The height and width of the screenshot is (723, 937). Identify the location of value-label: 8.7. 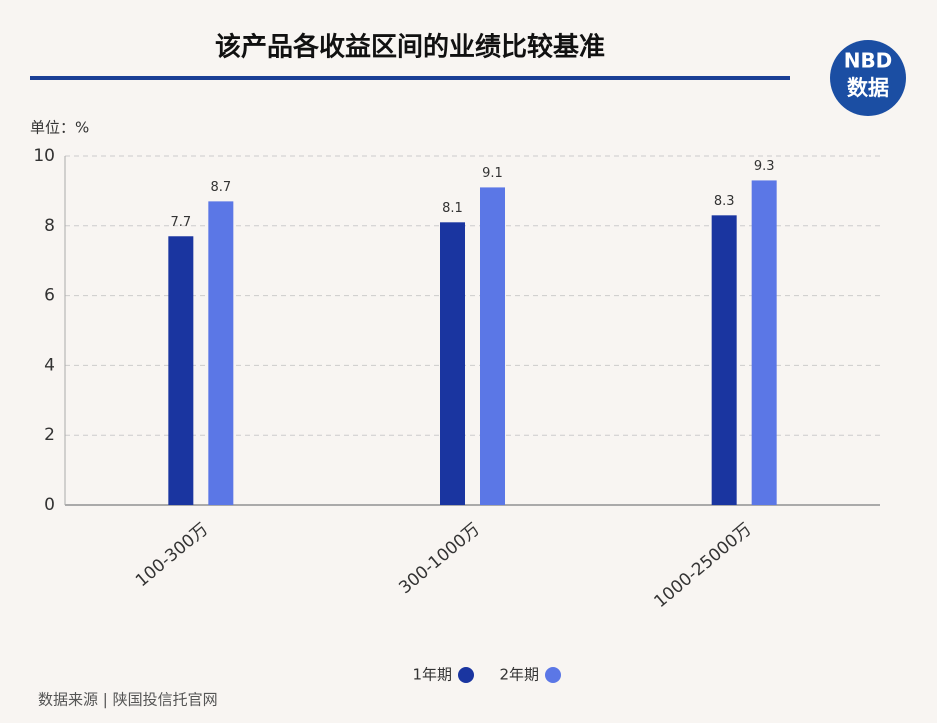
(220, 187).